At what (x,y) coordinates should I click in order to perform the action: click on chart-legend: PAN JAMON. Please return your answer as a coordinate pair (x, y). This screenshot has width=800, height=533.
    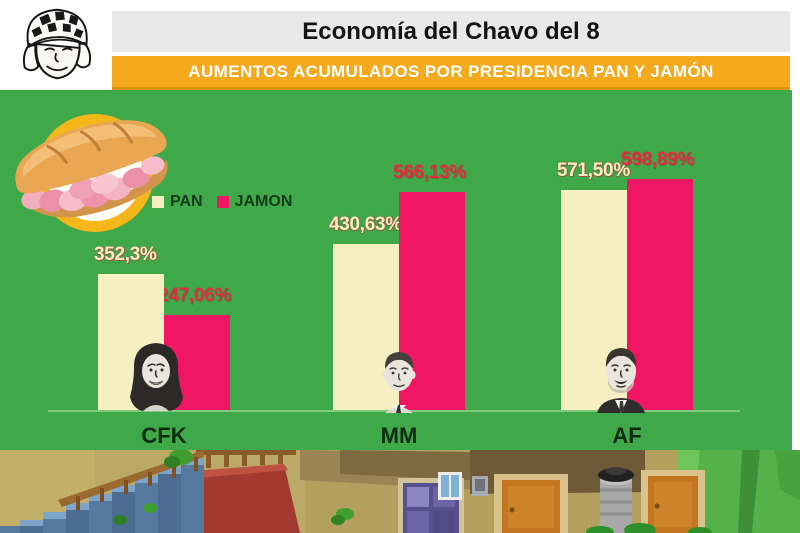
    Looking at the image, I should click on (222, 202).